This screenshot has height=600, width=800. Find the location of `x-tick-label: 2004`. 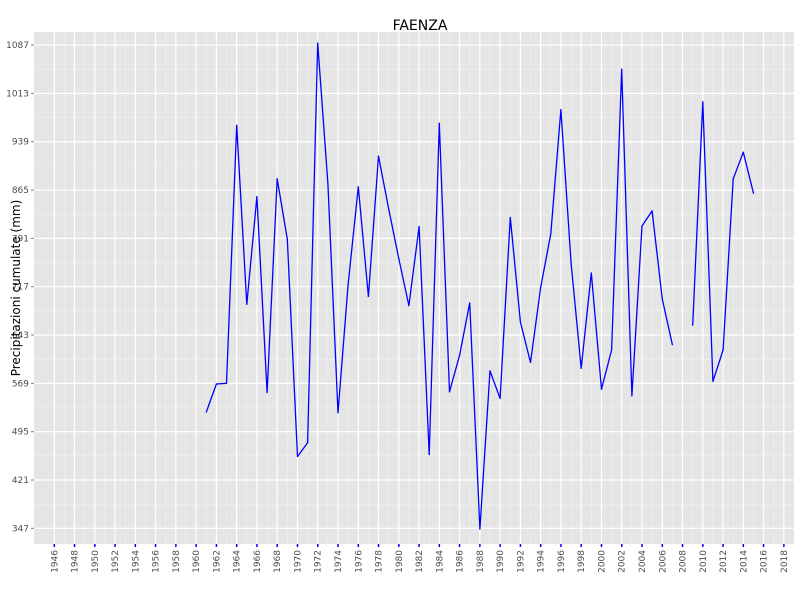

x-tick-label: 2004 is located at coordinates (643, 561).